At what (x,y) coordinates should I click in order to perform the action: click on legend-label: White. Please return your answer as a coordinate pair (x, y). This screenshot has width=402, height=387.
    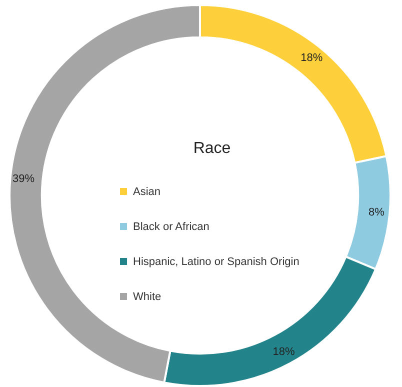
    Looking at the image, I should click on (147, 296).